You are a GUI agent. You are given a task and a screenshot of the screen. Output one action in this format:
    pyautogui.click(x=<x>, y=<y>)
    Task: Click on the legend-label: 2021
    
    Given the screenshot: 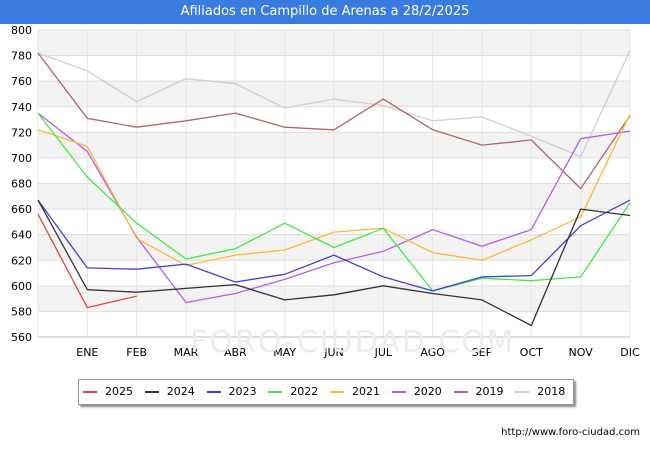 What is the action you would take?
    pyautogui.click(x=366, y=391)
    